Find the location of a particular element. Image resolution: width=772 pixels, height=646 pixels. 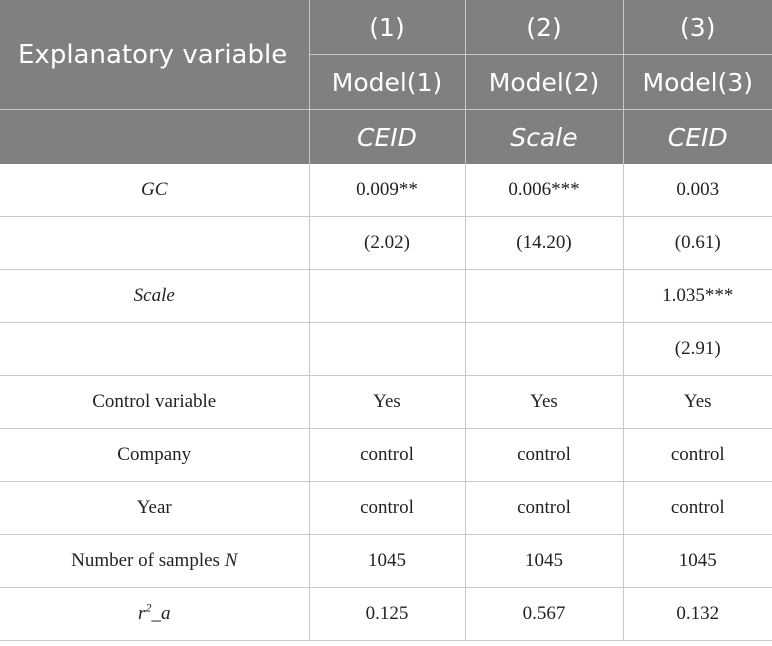

header-dependent-1: CEID is located at coordinates (387, 136).